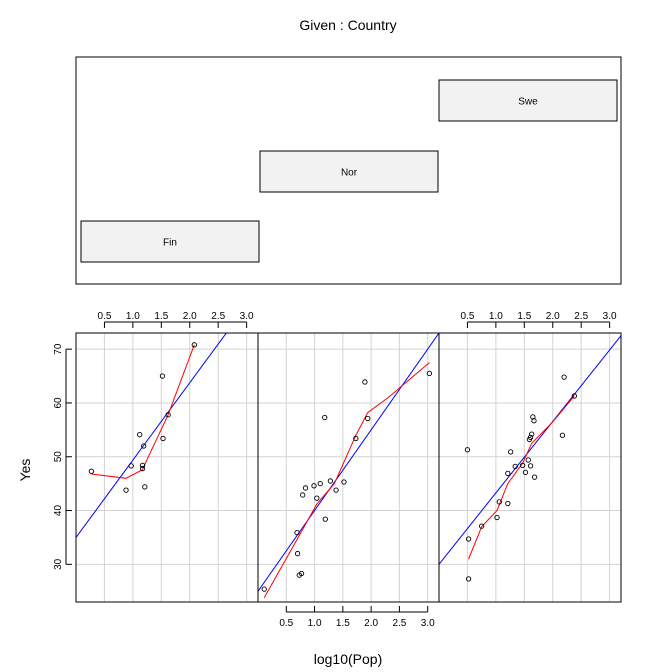 The width and height of the screenshot is (672, 672). I want to click on panel-swe: 0.5 1.0 1.5 2.0 2.5 3.0, so click(530, 457).